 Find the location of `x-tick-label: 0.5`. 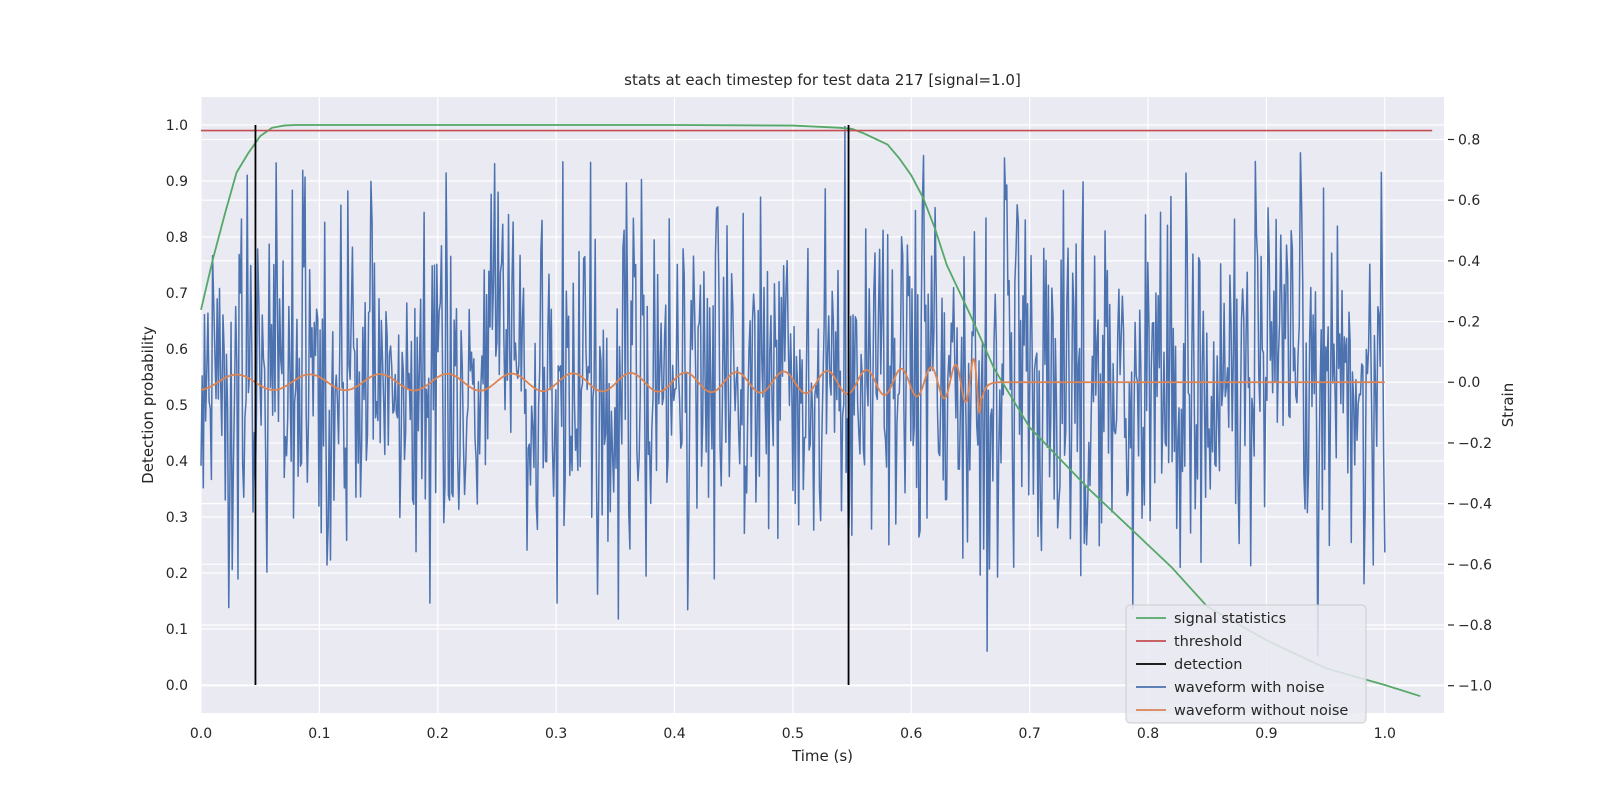

x-tick-label: 0.5 is located at coordinates (793, 734).